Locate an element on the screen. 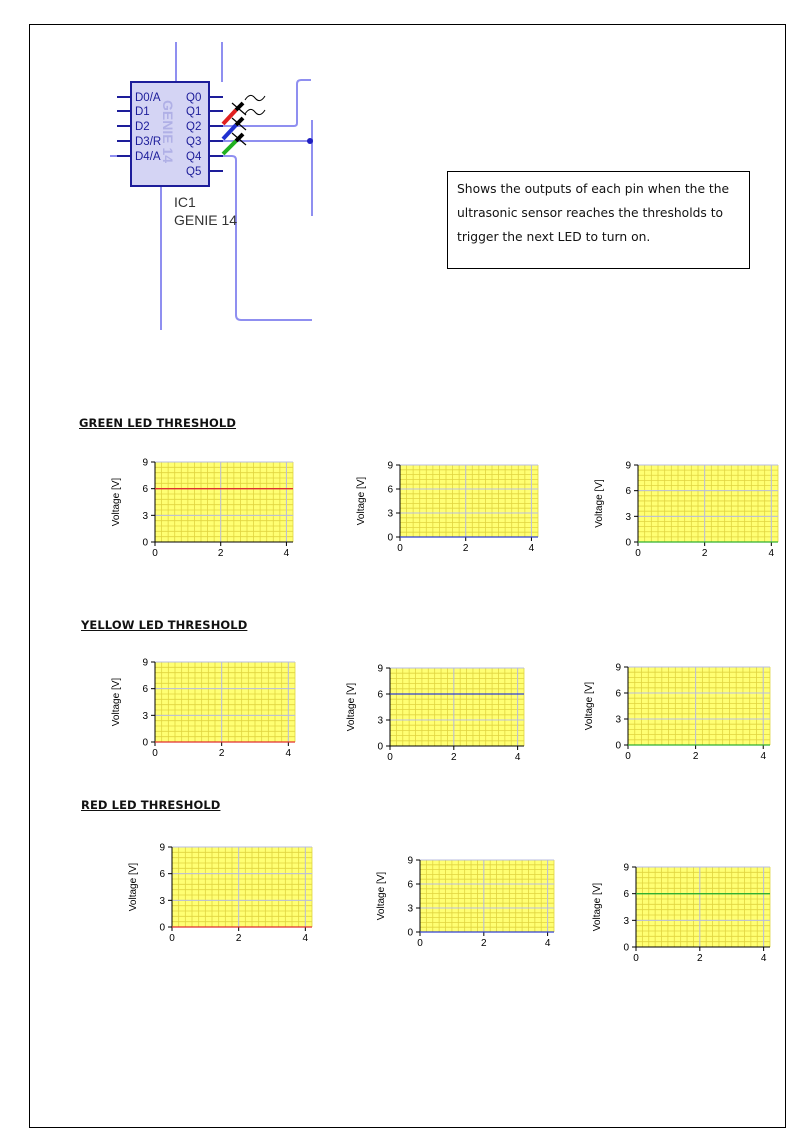  pin-label-right: Q5 is located at coordinates (193, 172).